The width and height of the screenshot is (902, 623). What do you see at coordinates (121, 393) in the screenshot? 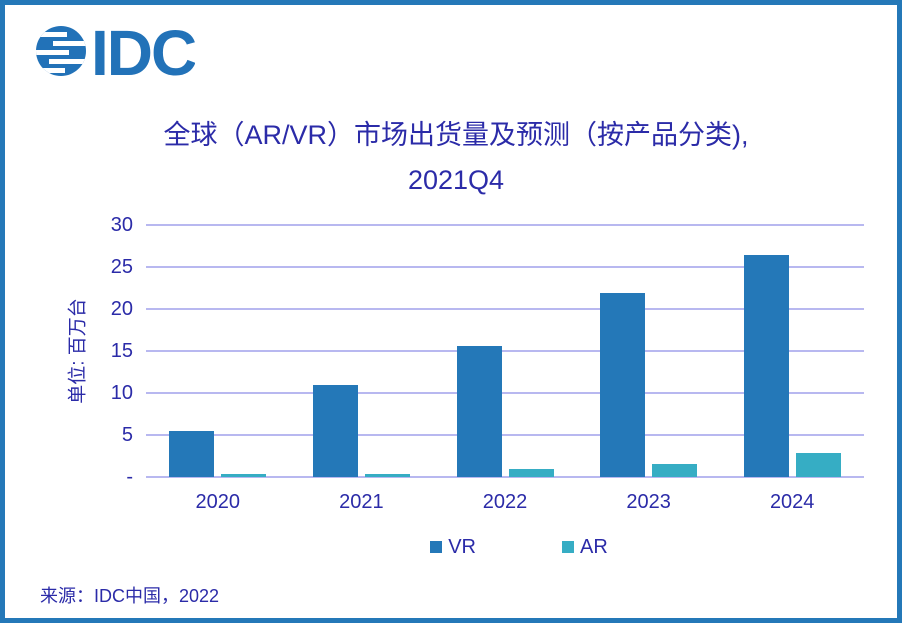
I see `y-tick-label-10: 10` at bounding box center [121, 393].